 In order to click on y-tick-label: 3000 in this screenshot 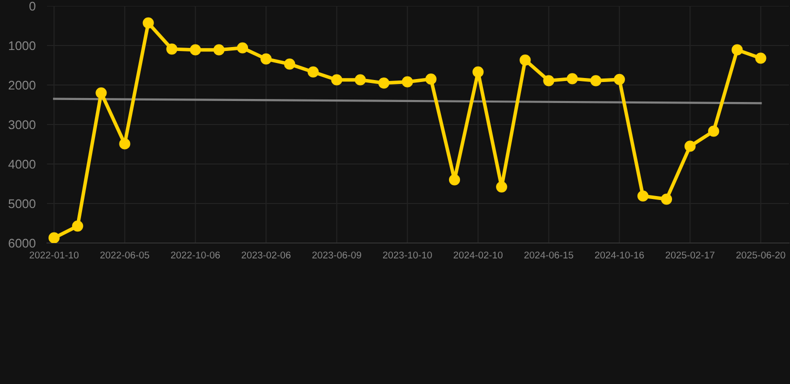, I will do `click(22, 125)`.